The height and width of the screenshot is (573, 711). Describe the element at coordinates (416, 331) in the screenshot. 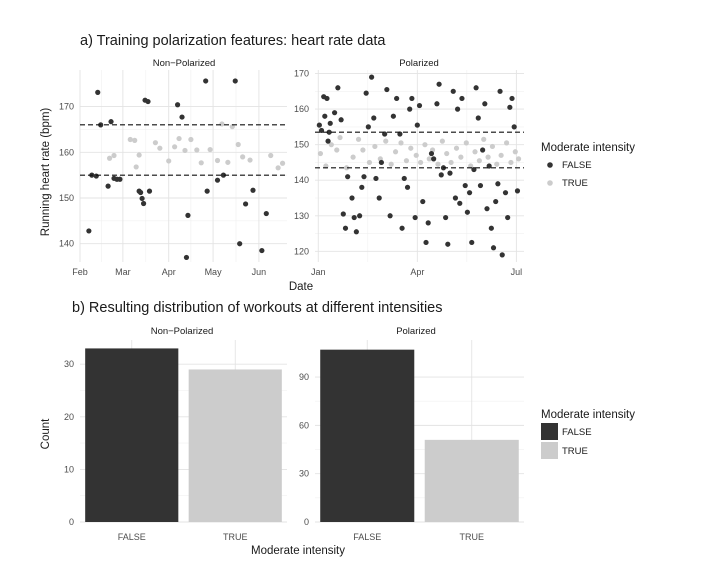

I see `facet-strip-polarized-b: Polarized` at that location.